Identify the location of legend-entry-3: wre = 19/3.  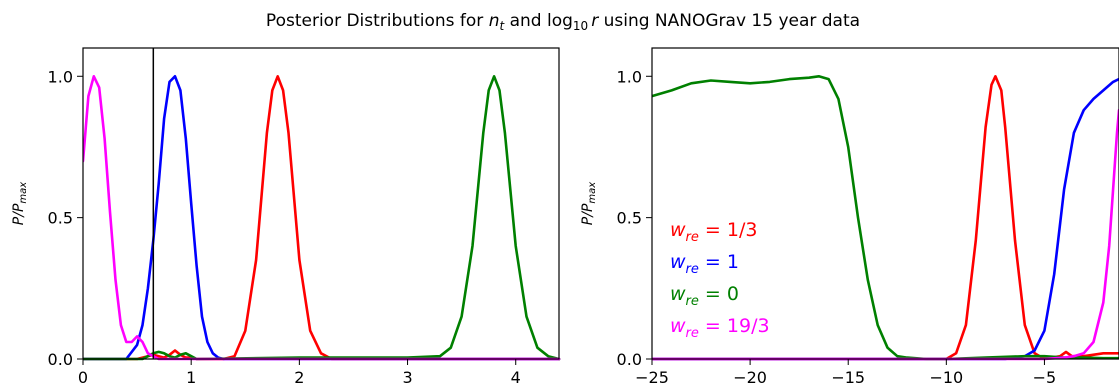
(720, 328).